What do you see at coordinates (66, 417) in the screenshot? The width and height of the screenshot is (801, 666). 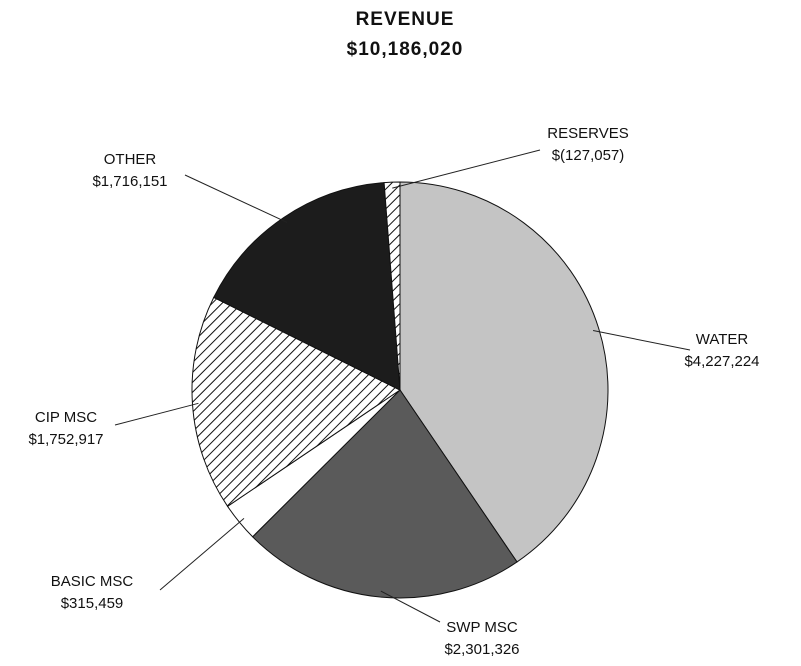 I see `slice-label: CIP MSC` at bounding box center [66, 417].